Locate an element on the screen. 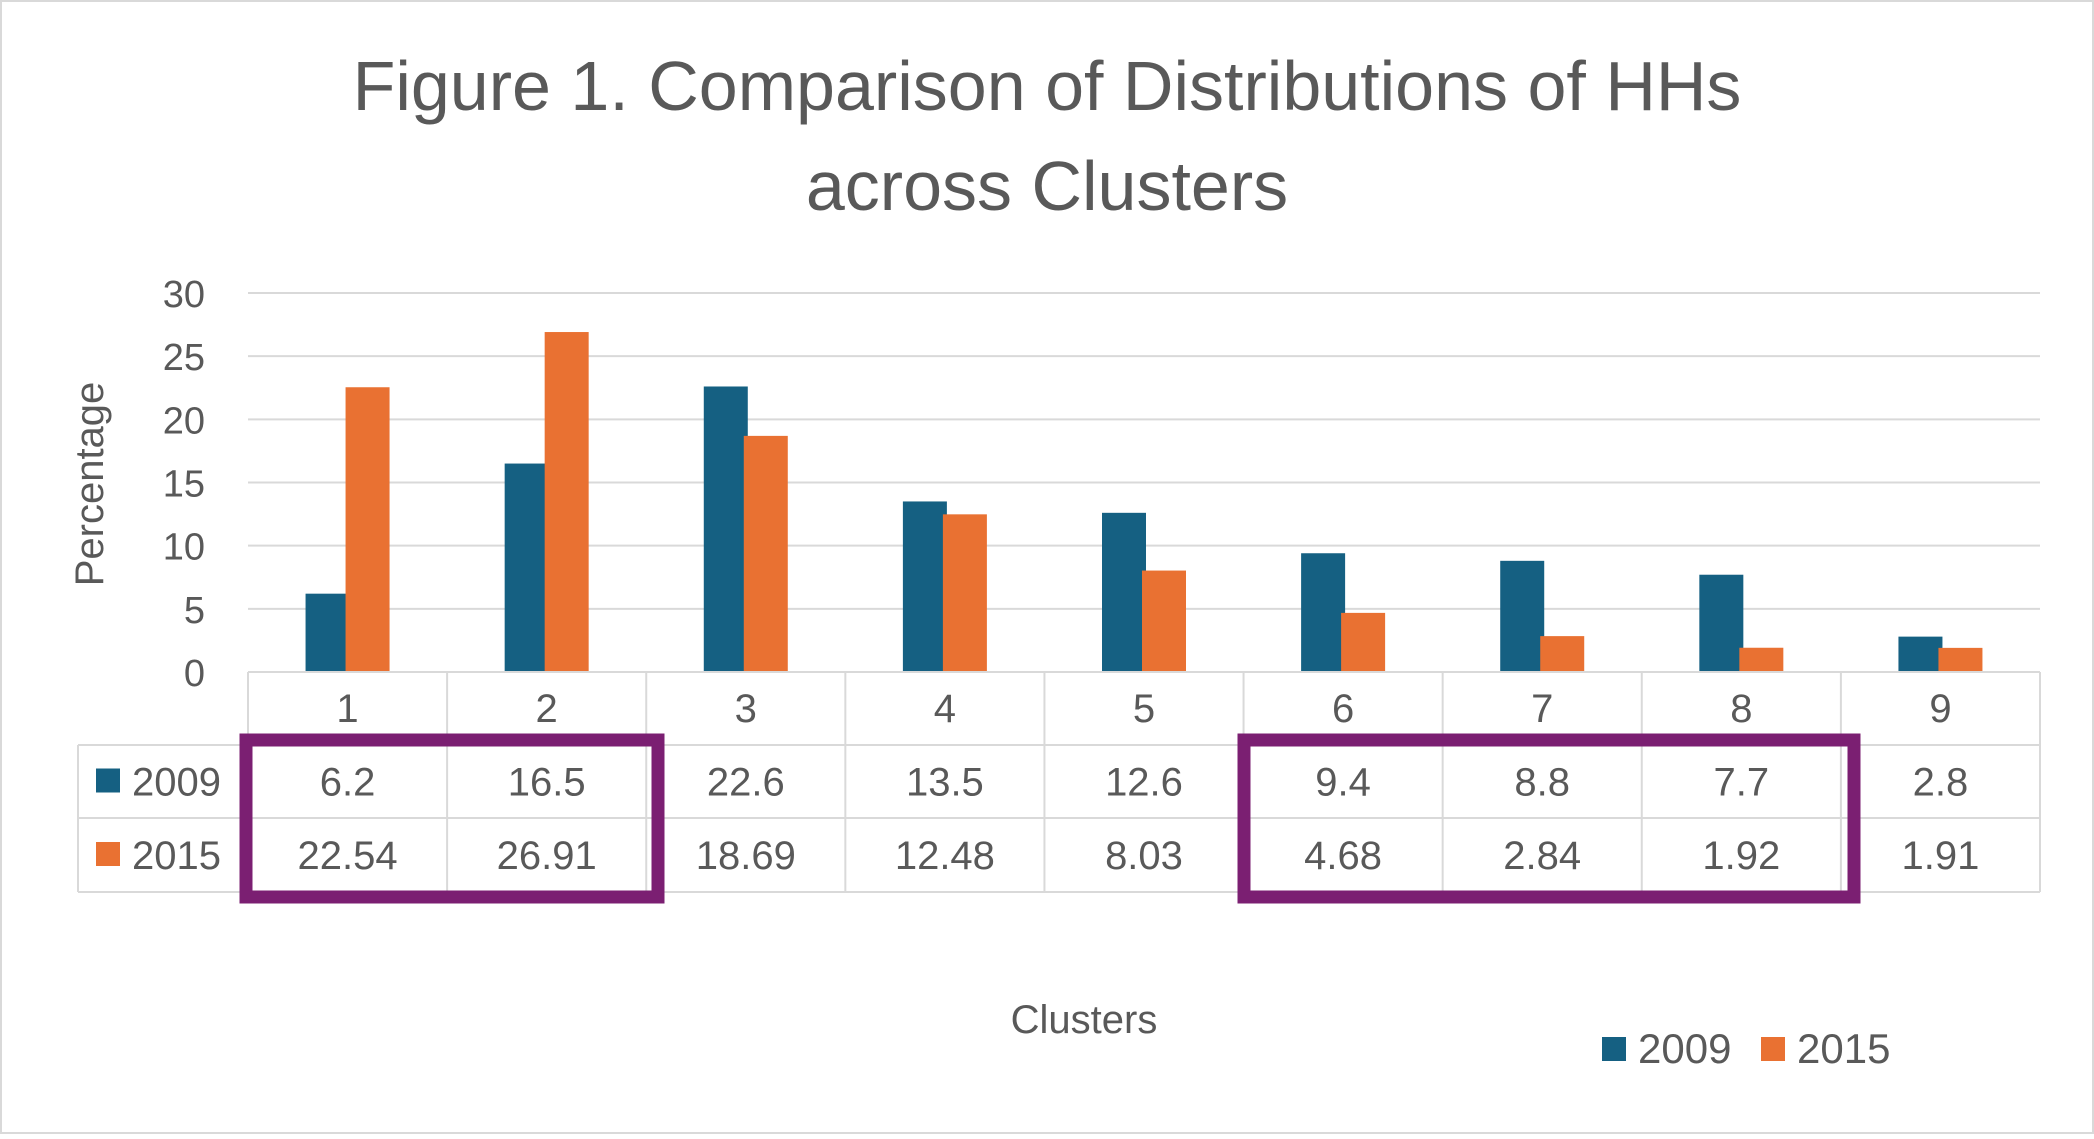 This screenshot has width=2094, height=1139. table-value-2009: 16.5 is located at coordinates (547, 783).